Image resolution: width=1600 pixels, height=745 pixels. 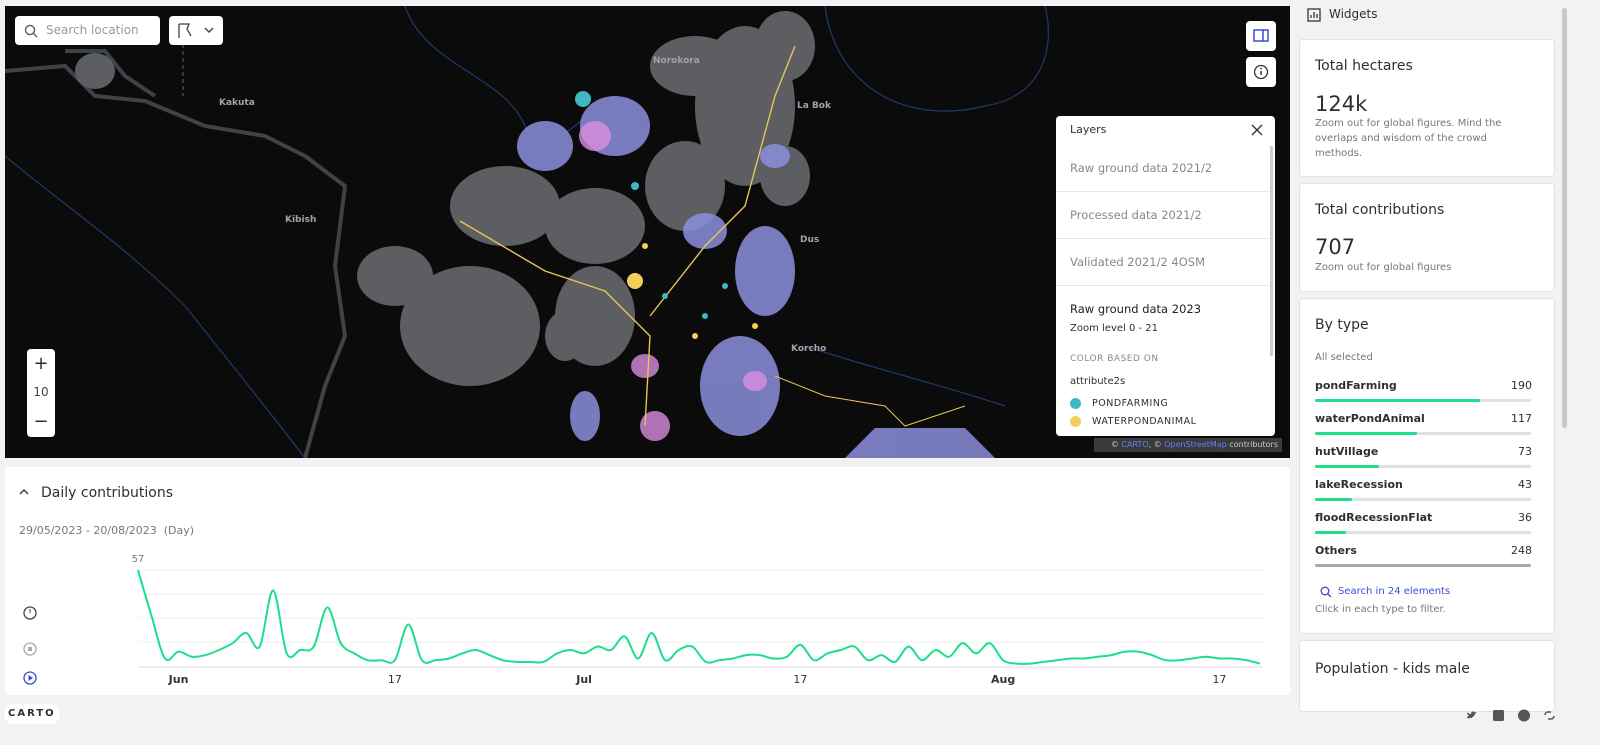 I want to click on layer-name: Validated 2021/2 4OSM, so click(x=1138, y=262).